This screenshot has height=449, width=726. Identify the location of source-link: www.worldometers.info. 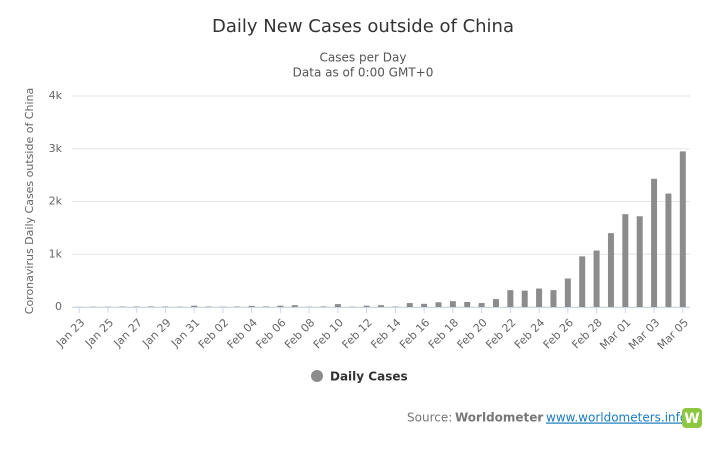
(616, 418).